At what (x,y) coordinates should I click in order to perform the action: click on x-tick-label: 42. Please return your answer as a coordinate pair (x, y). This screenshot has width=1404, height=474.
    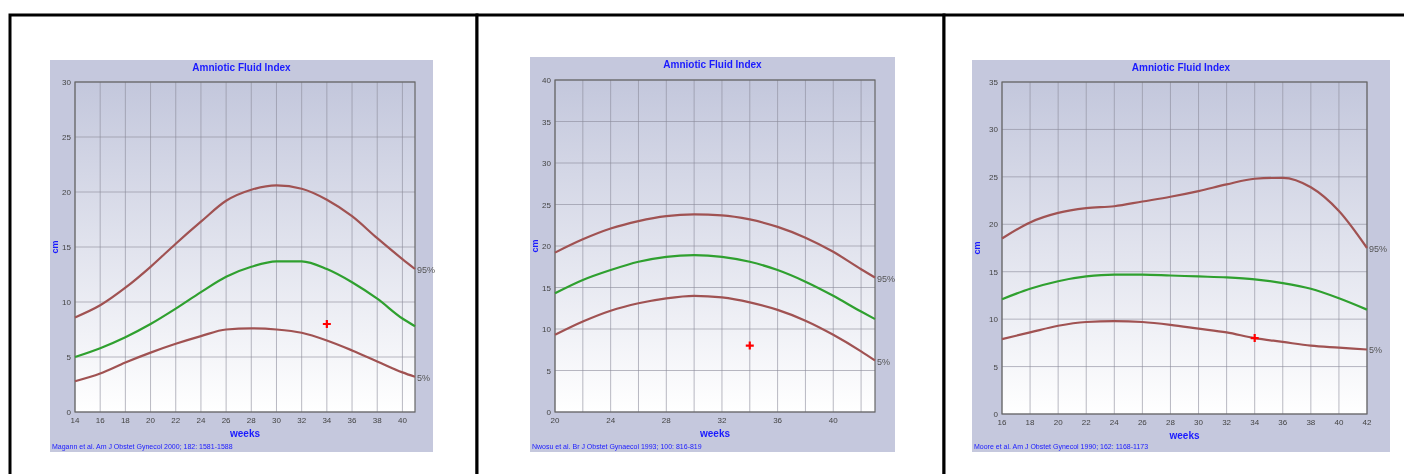
    Looking at the image, I should click on (1367, 422).